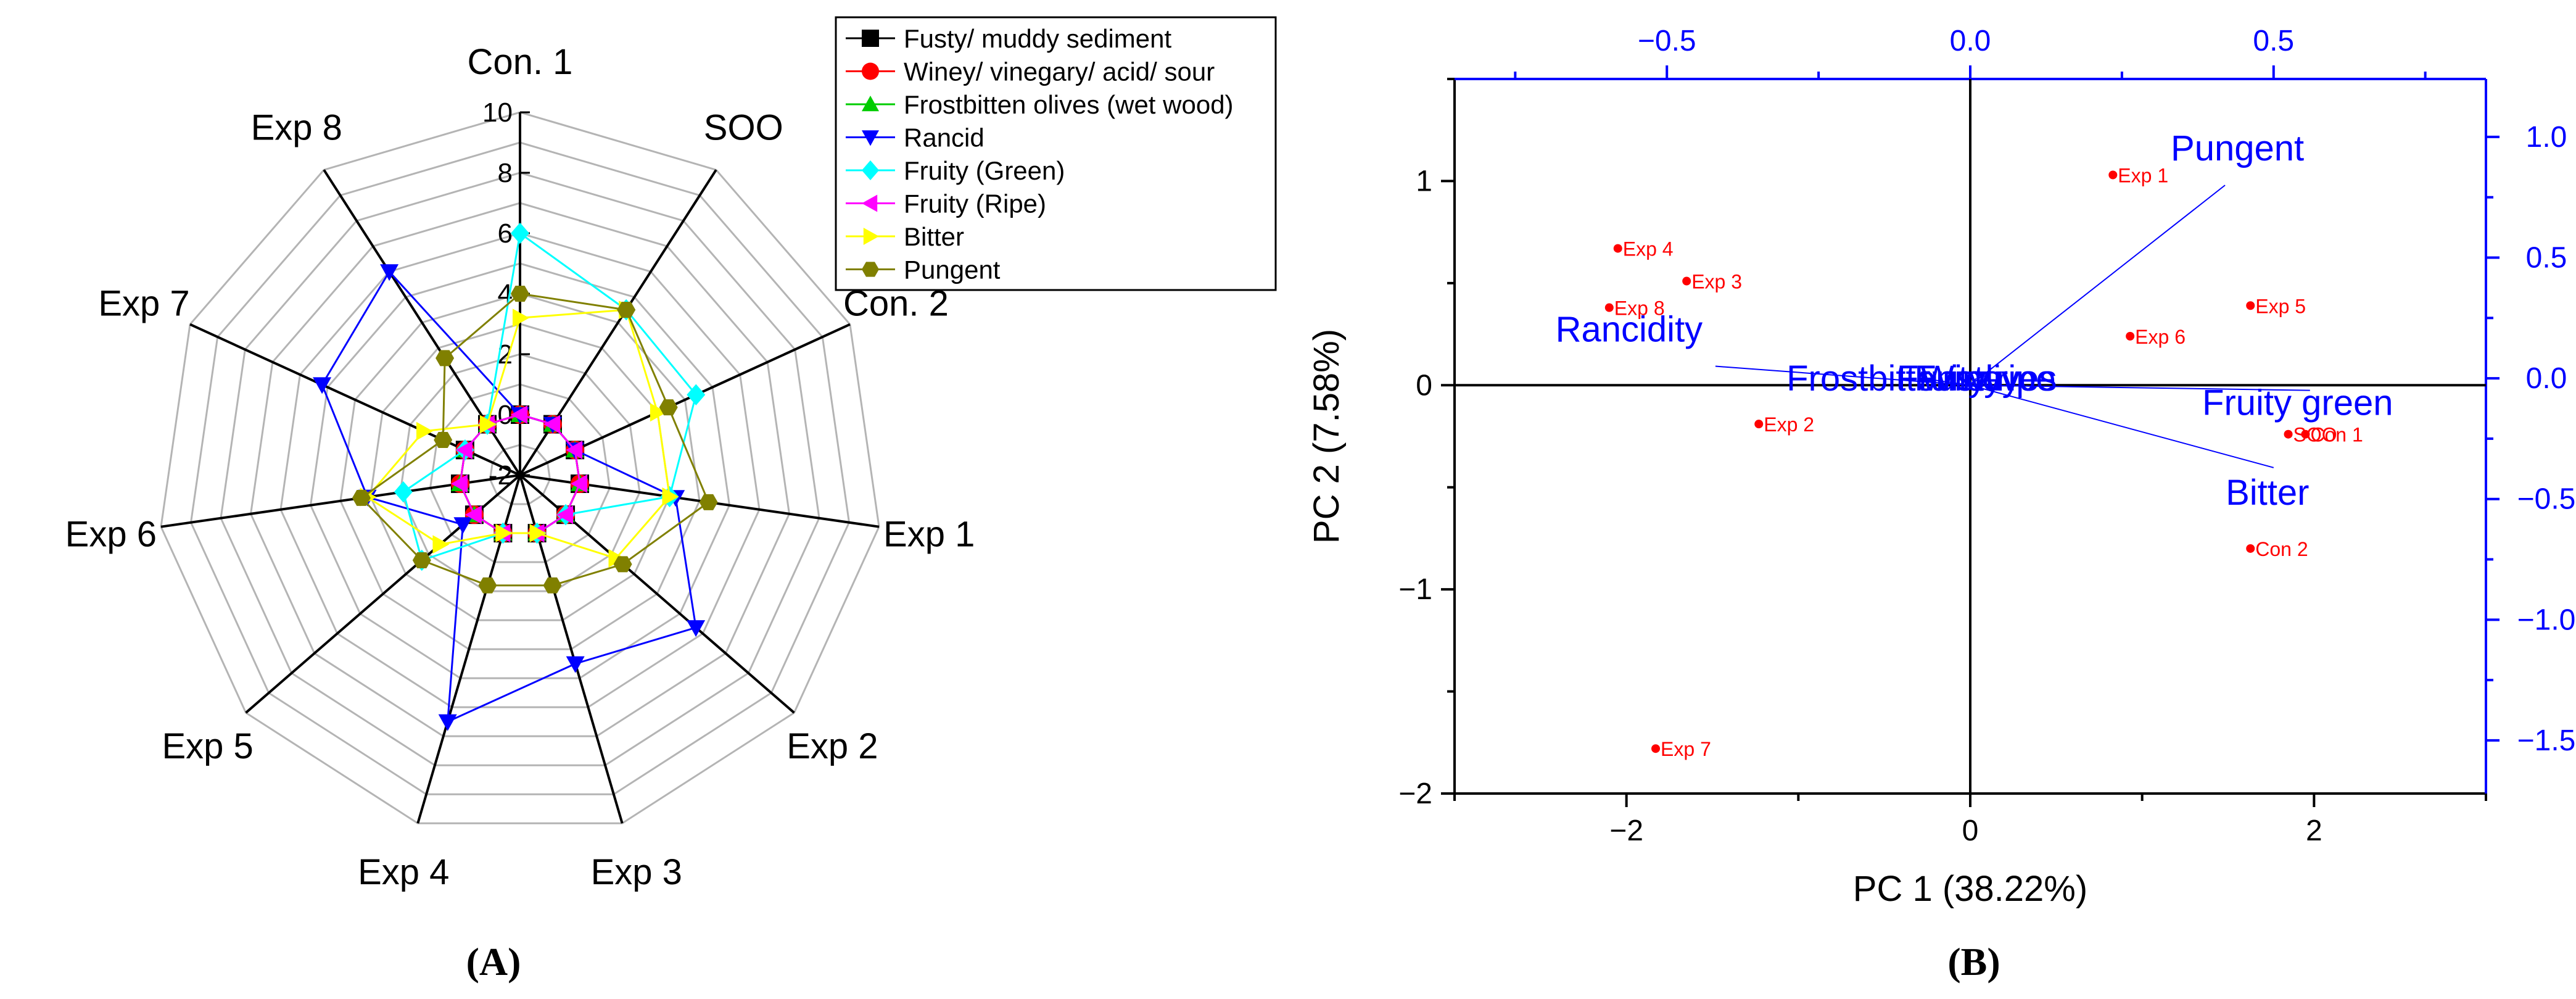 The width and height of the screenshot is (2576, 999). Describe the element at coordinates (1415, 794) in the screenshot. I see `y-tick-label: −2` at that location.